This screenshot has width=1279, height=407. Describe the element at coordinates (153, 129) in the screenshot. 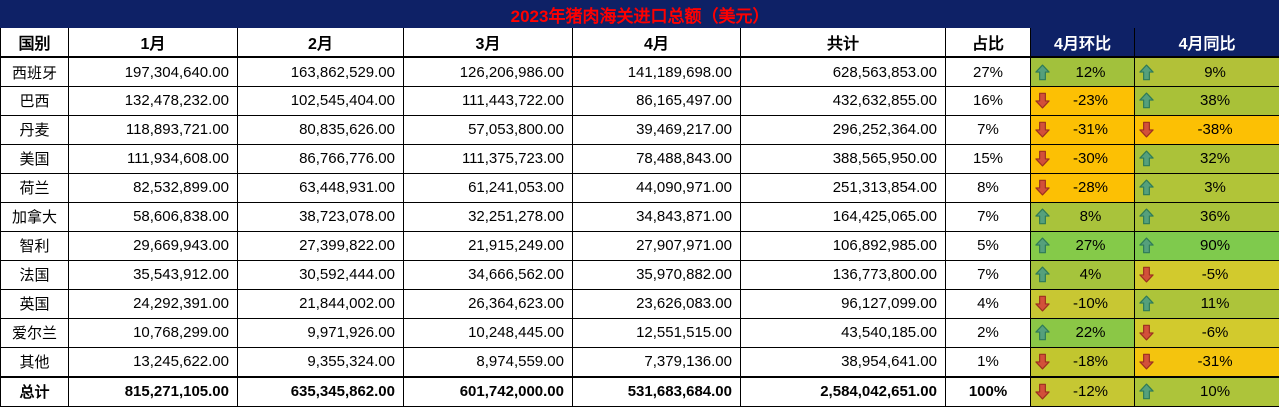

I see `jan-value-cell: 118,893,721.00` at that location.